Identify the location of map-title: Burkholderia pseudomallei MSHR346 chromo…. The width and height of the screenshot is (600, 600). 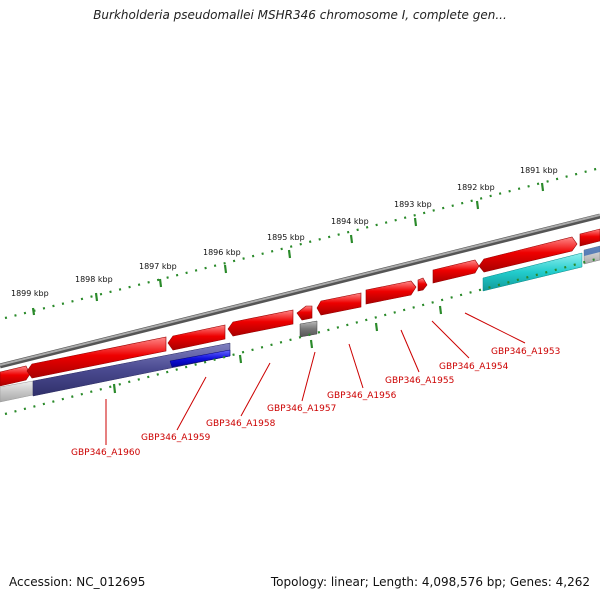
(300, 15).